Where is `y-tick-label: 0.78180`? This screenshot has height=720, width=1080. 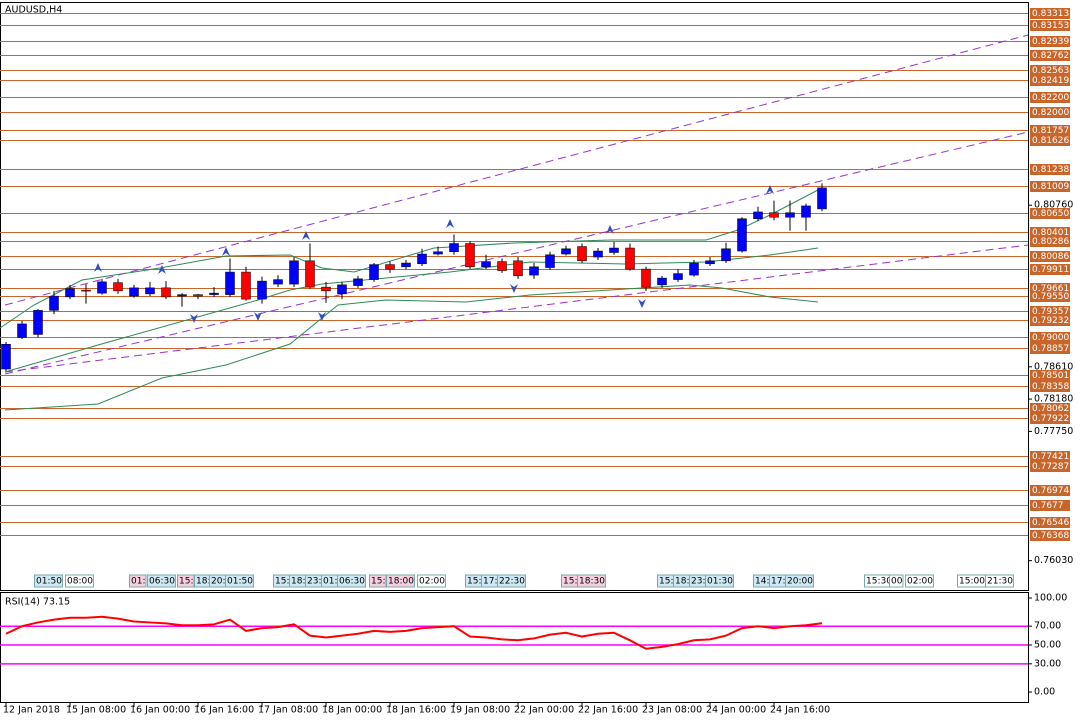 y-tick-label: 0.78180 is located at coordinates (1053, 399).